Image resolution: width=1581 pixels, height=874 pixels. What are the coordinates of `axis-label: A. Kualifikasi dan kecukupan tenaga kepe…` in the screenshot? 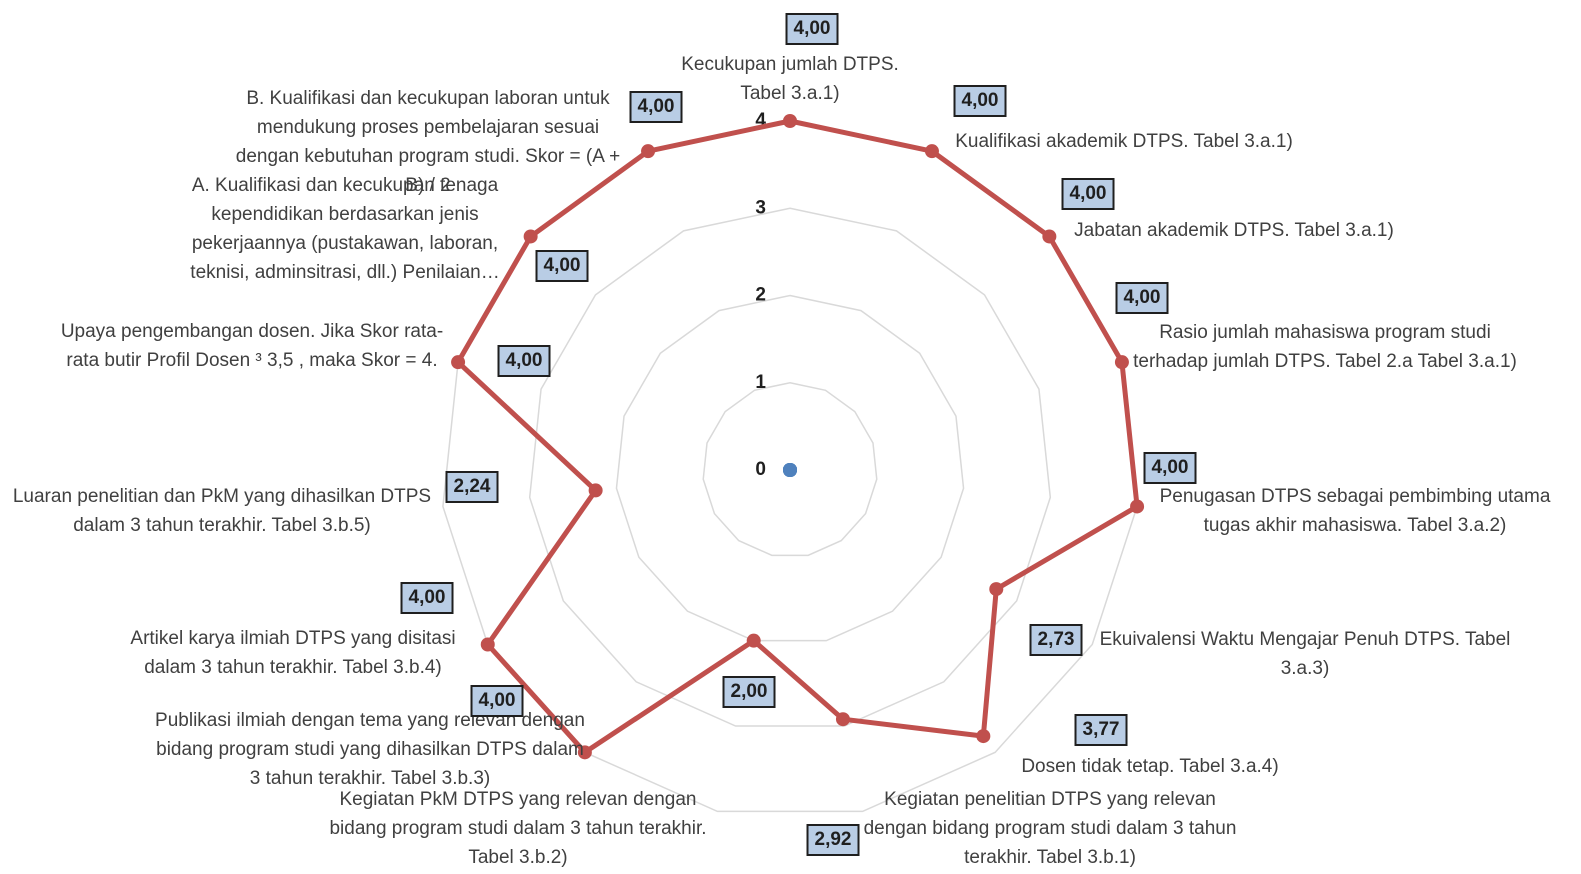 It's located at (345, 229).